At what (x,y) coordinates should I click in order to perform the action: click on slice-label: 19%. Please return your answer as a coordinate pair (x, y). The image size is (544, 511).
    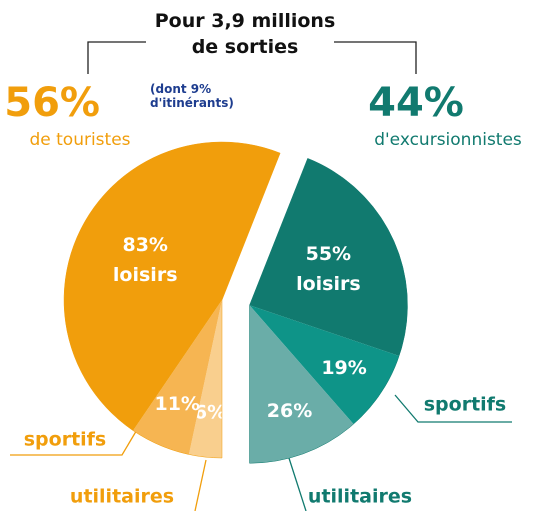
    Looking at the image, I should click on (343, 368).